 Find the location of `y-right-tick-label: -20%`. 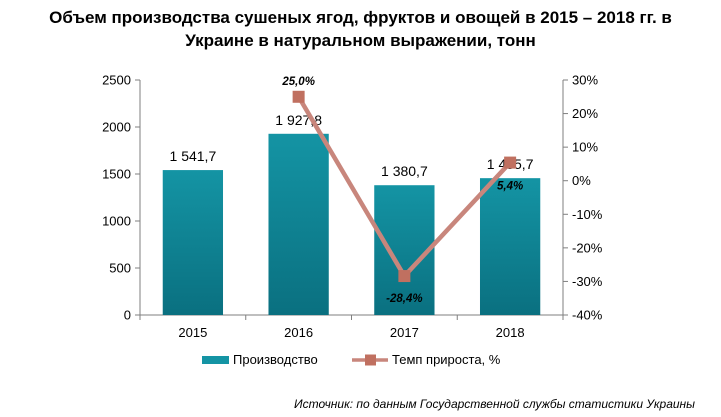

y-right-tick-label: -20% is located at coordinates (587, 247).